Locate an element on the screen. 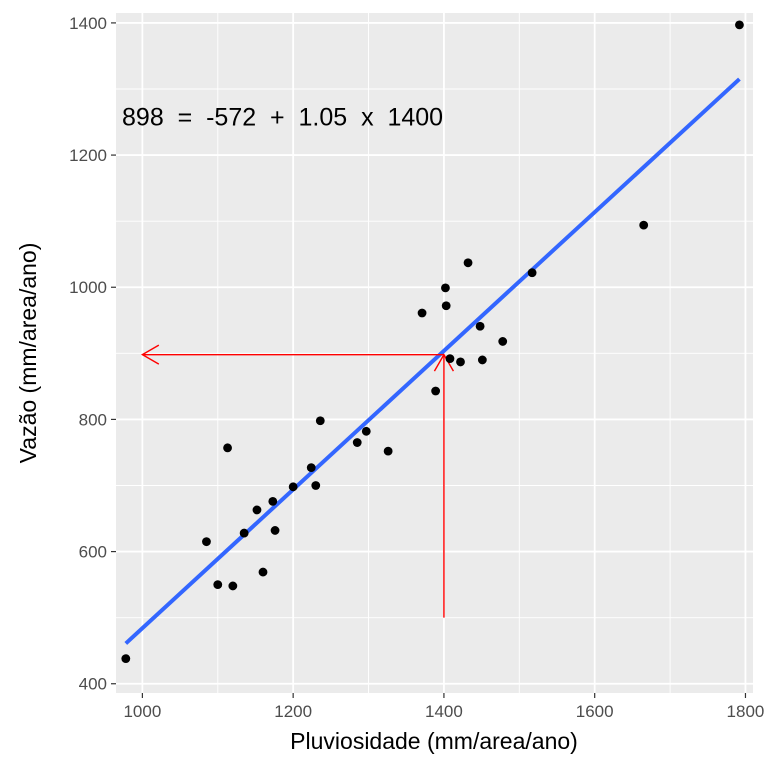 The image size is (768, 768). x-axis: 1000 1200 1400 1600 1800 is located at coordinates (443, 707).